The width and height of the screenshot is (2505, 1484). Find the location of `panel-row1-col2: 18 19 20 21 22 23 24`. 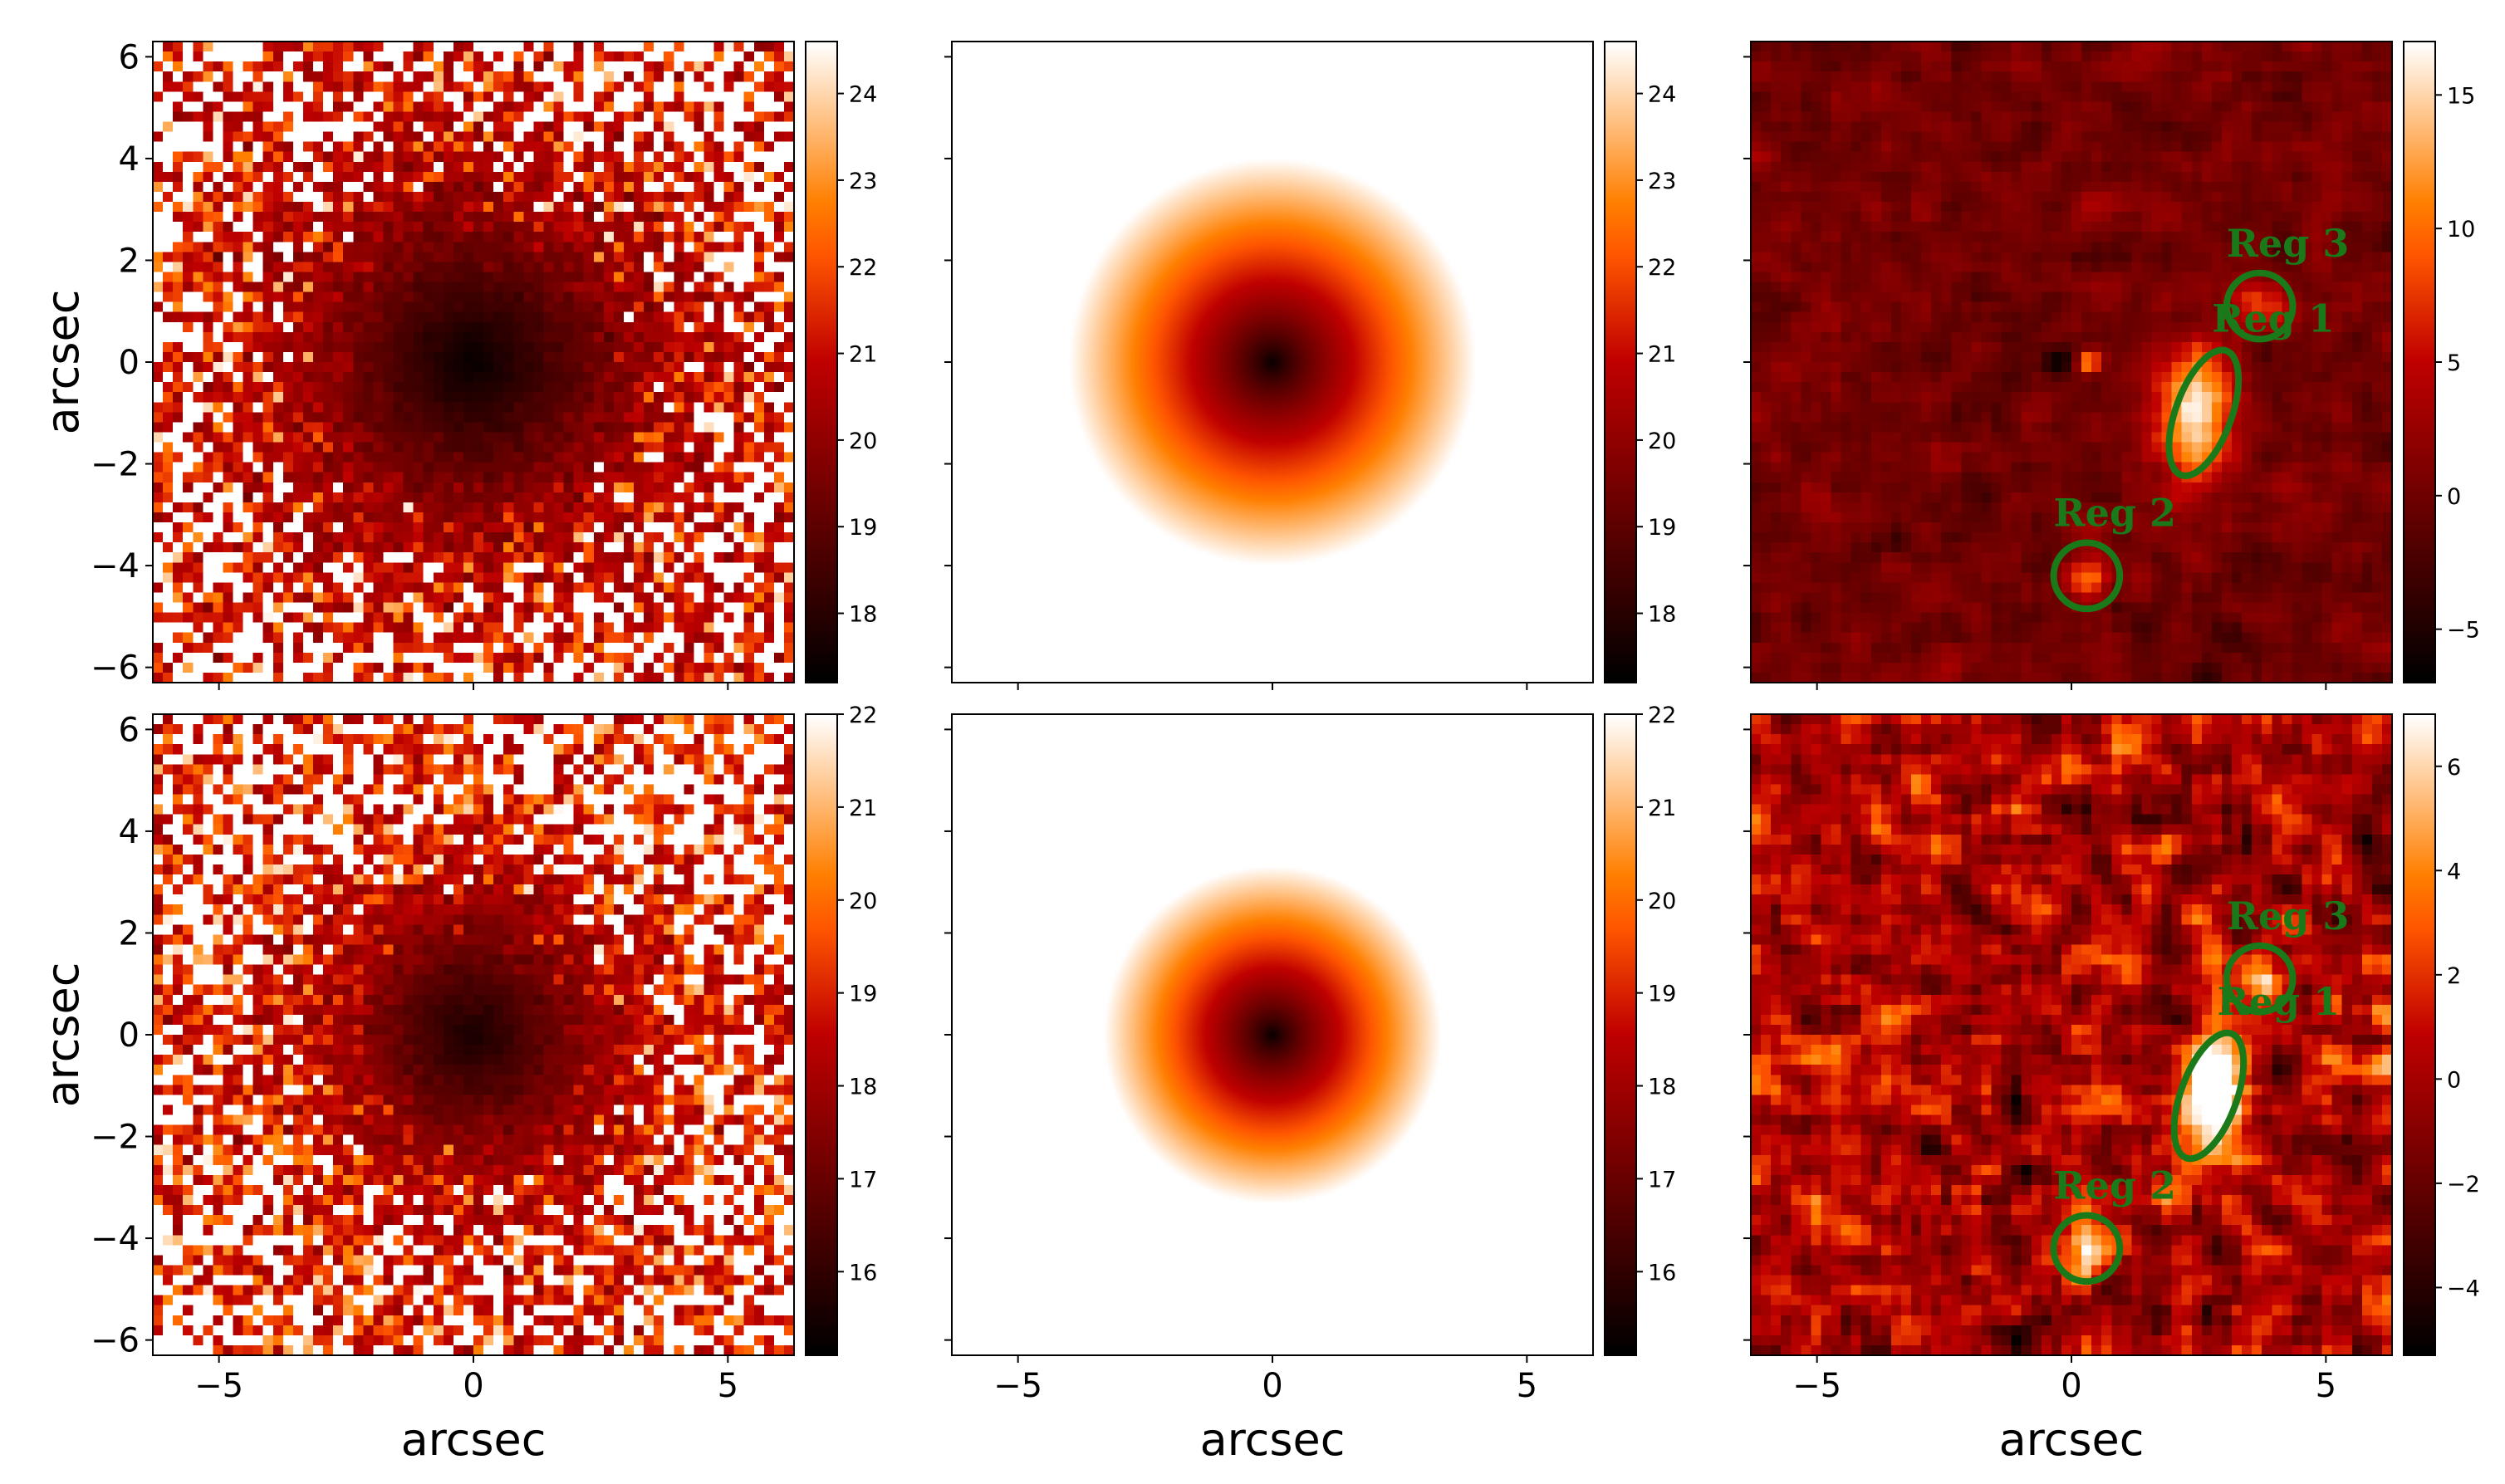

panel-row1-col2: 18 19 20 21 22 23 24 is located at coordinates (1310, 365).